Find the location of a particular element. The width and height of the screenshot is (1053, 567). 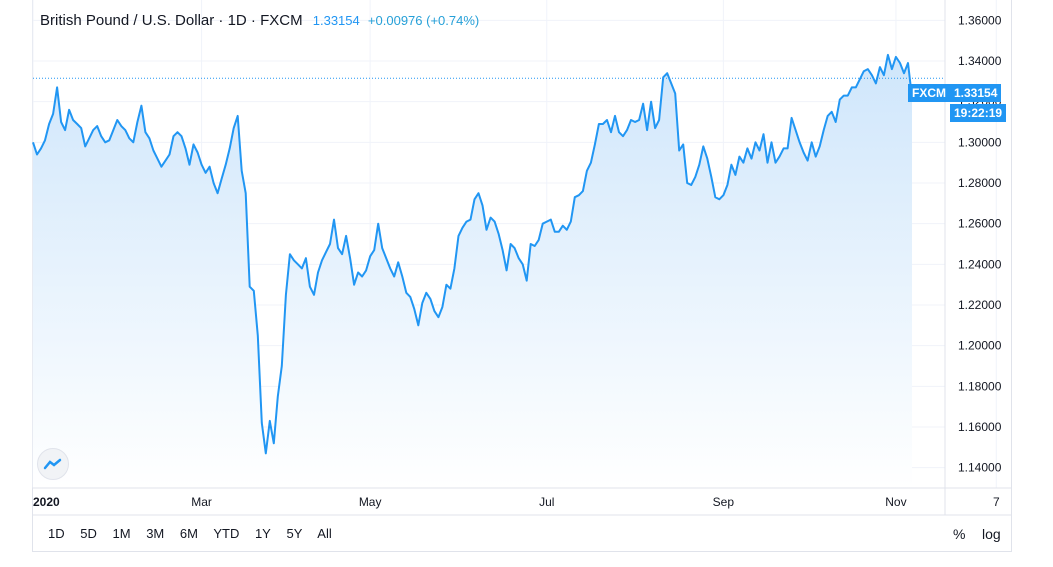

last-price-tag: 1.33154 is located at coordinates (976, 93).